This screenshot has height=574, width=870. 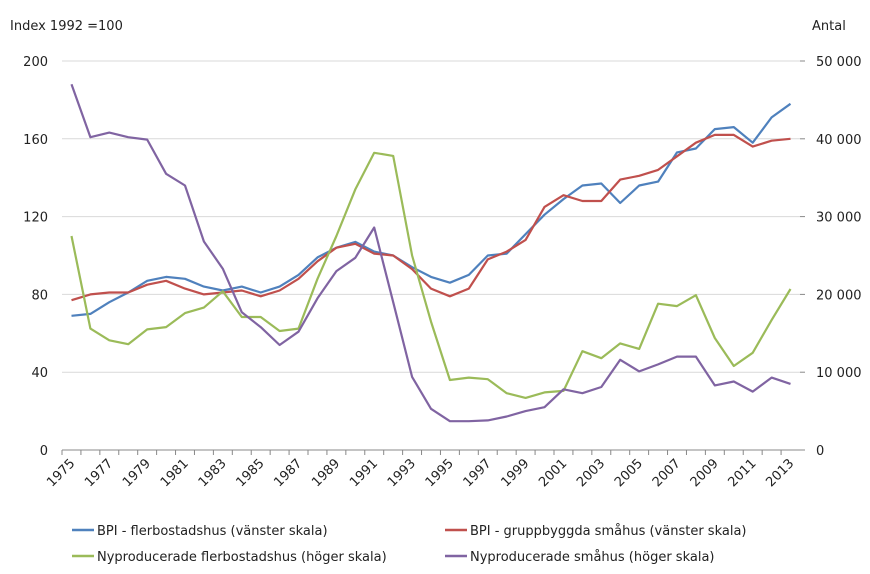 What do you see at coordinates (591, 473) in the screenshot?
I see `x-tick-label: 2003` at bounding box center [591, 473].